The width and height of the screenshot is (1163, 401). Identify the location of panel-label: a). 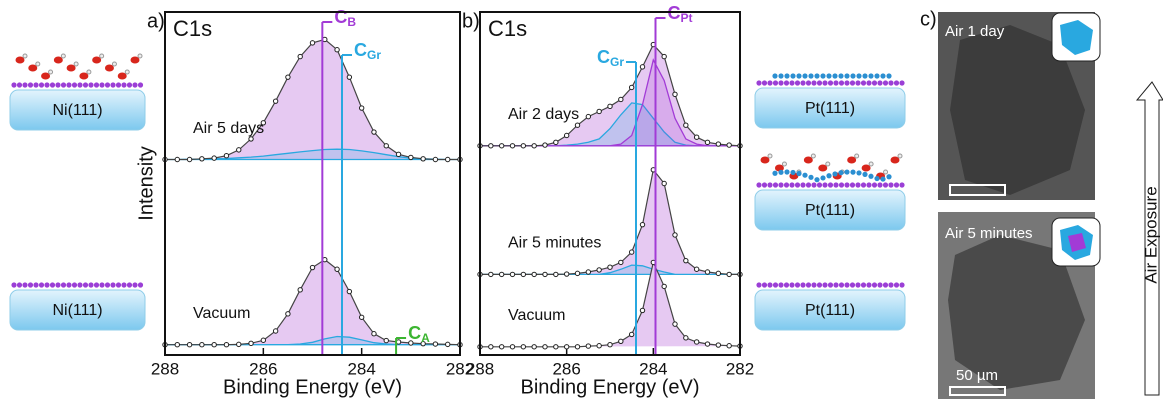
(156, 21).